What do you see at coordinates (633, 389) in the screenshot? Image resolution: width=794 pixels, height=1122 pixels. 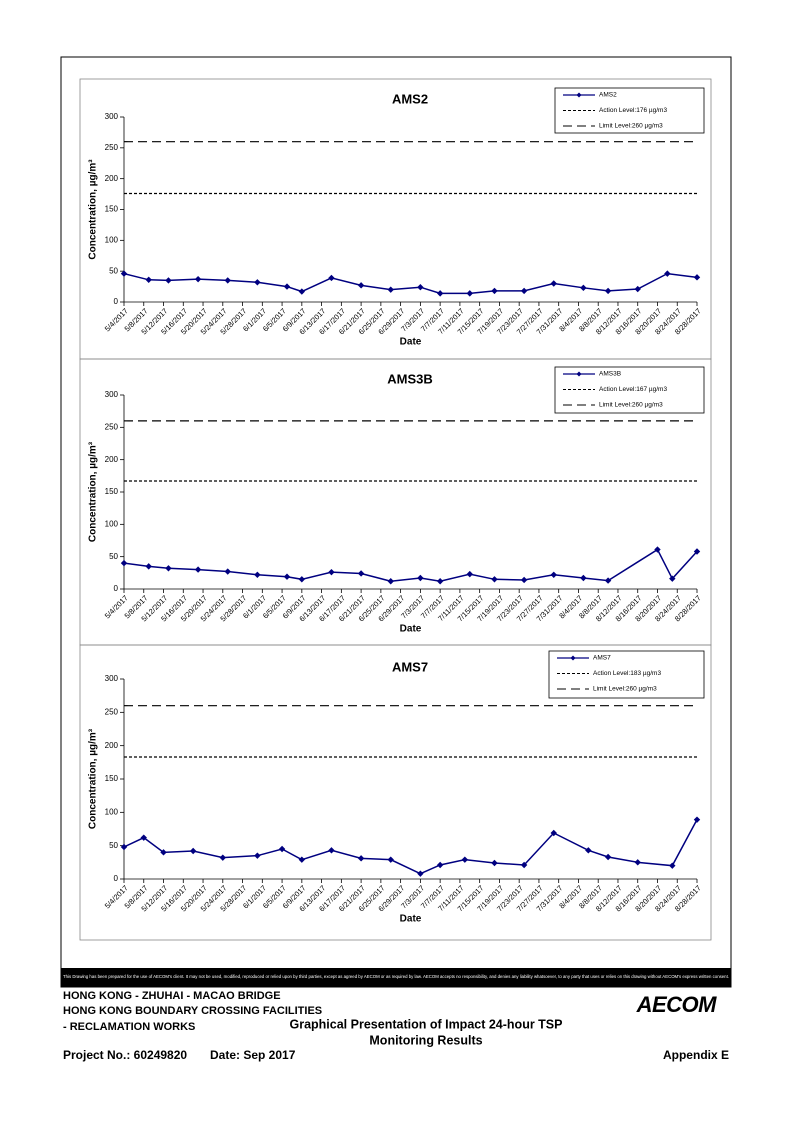 I see `legend-label: Action Level:167 µg/m3` at bounding box center [633, 389].